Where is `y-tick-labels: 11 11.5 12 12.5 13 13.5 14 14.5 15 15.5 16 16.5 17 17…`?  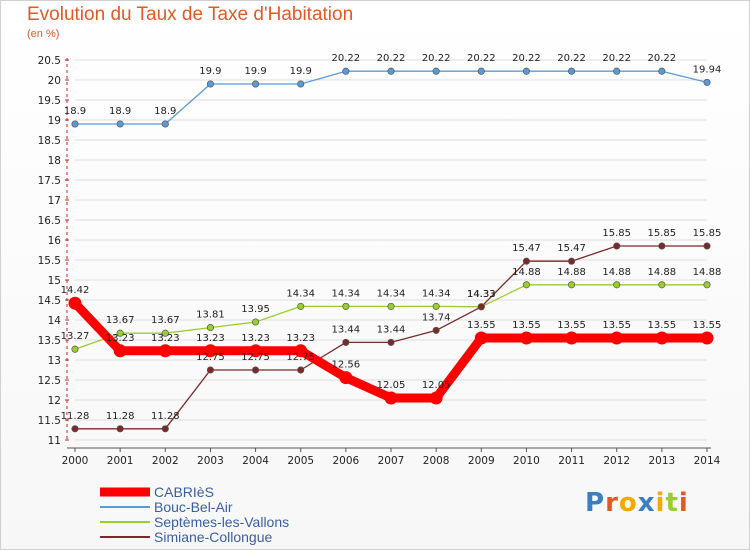 y-tick-labels: 11 11.5 12 12.5 13 13.5 14 14.5 15 15.5 16 16.5 17 17… is located at coordinates (50, 251).